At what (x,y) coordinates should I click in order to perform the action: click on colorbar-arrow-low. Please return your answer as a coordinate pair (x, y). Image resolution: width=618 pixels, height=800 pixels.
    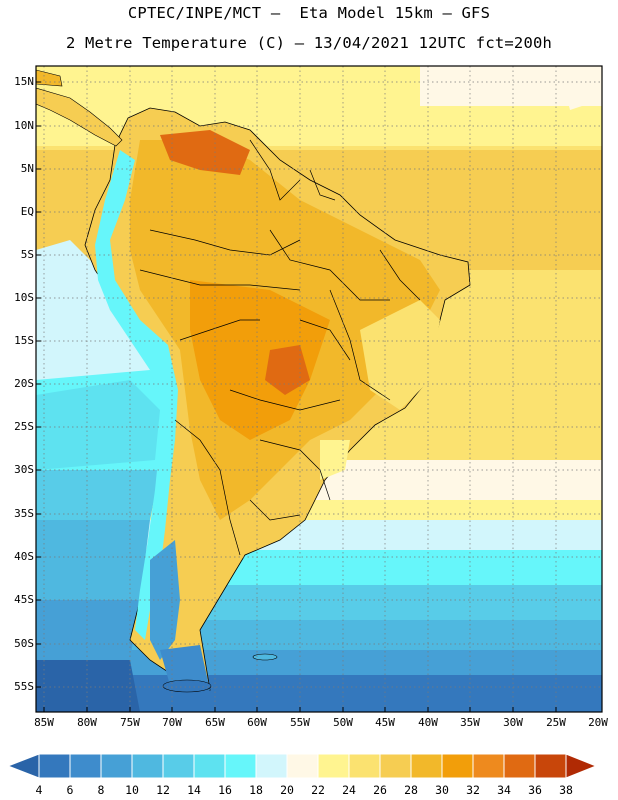
    Looking at the image, I should click on (23, 766).